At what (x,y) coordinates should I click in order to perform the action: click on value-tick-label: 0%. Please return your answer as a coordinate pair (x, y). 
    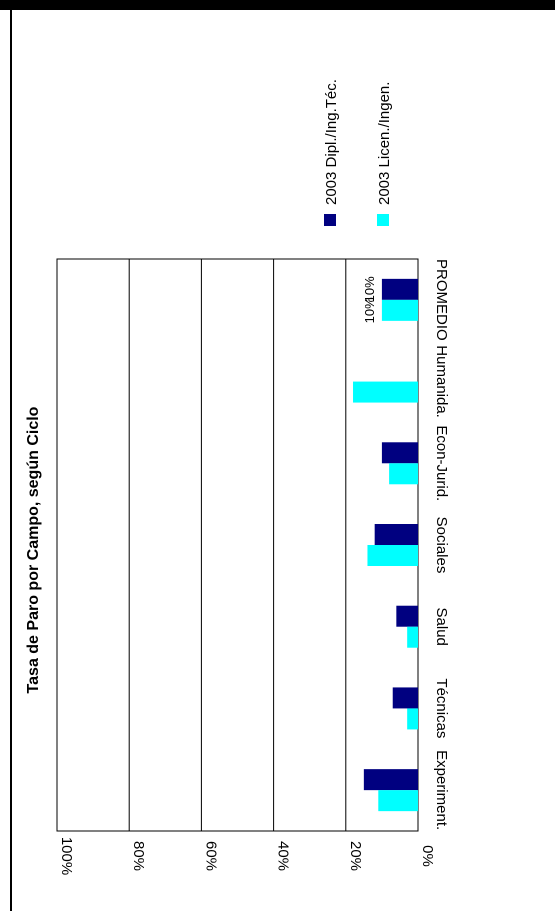
    Looking at the image, I should click on (427, 856).